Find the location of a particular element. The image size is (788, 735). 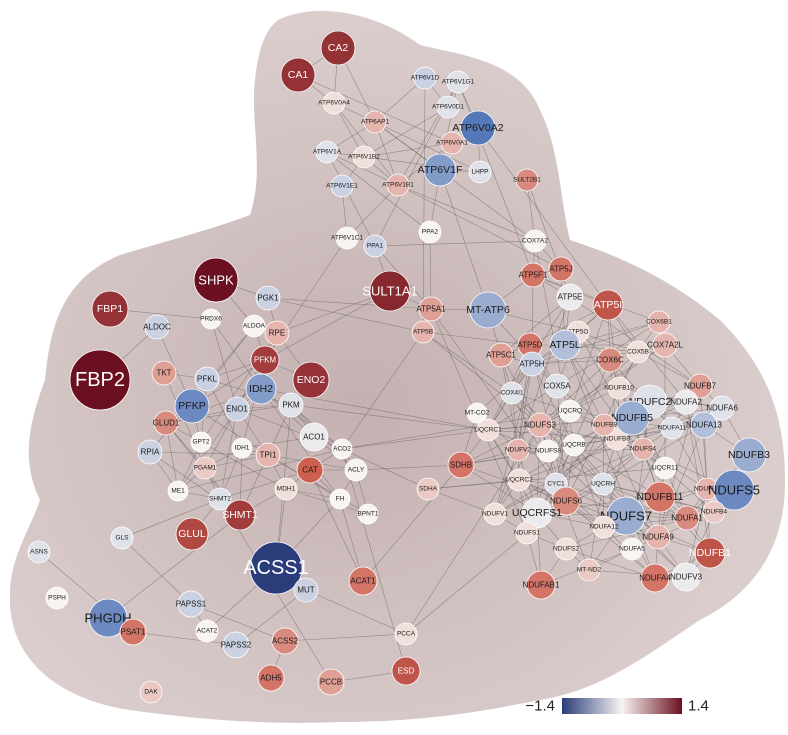

gene-node-ca1: CA1 is located at coordinates (298, 75).